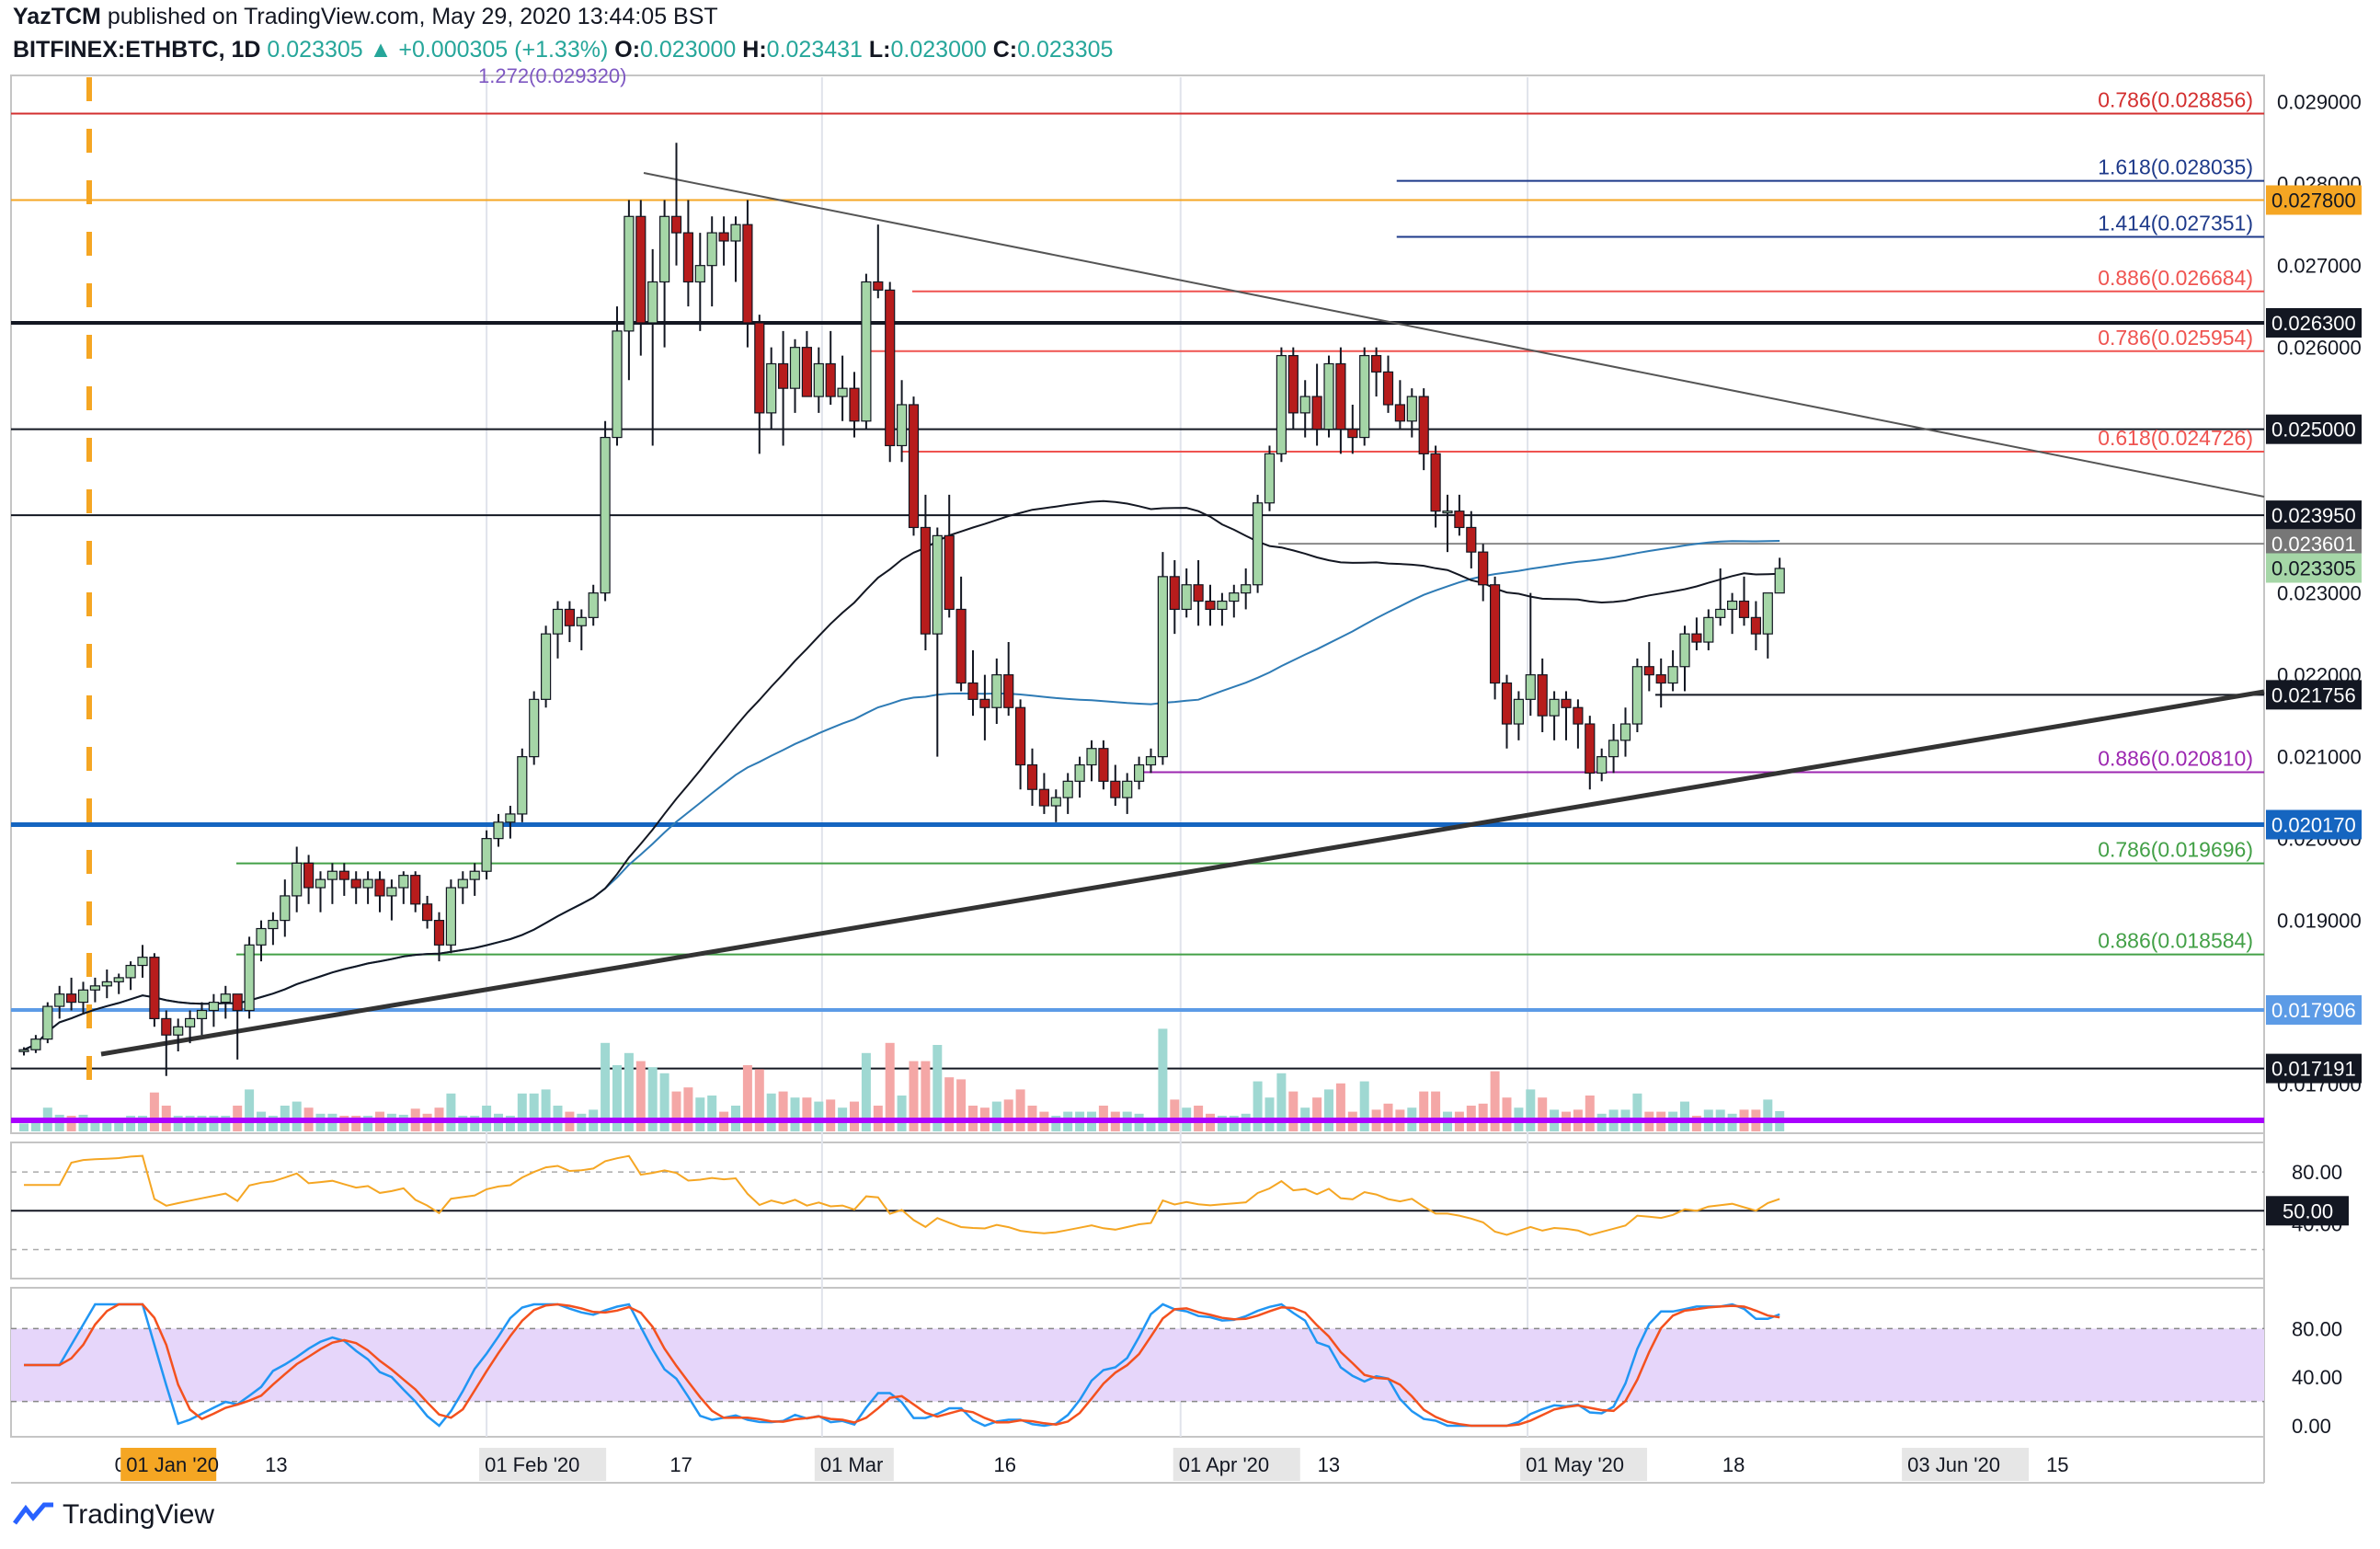 This screenshot has height=1549, width=2380. Describe the element at coordinates (1454, 335) in the screenshot. I see `descending-trendline` at that location.